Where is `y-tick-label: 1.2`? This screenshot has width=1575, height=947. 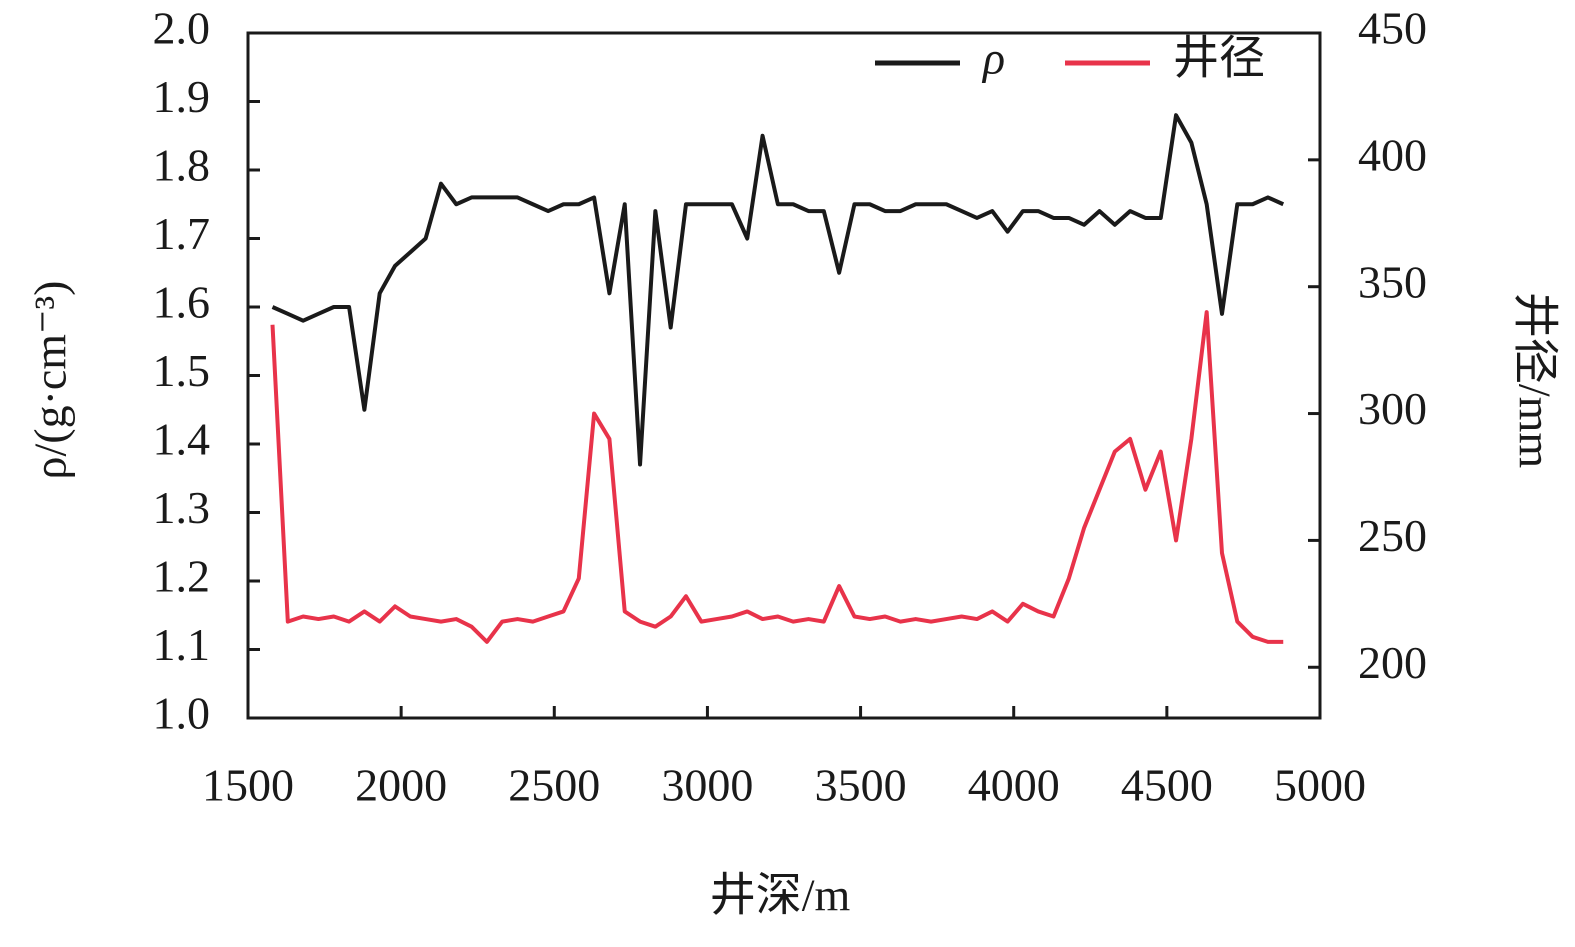
y-tick-label: 1.2 is located at coordinates (182, 576).